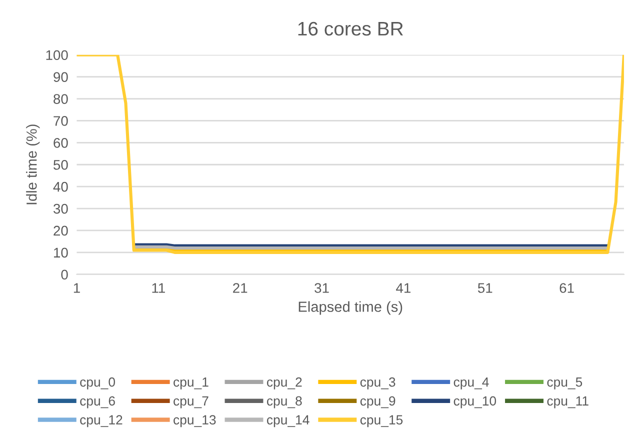 Image resolution: width=629 pixels, height=439 pixels. I want to click on y-tick-label: 10, so click(61, 253).